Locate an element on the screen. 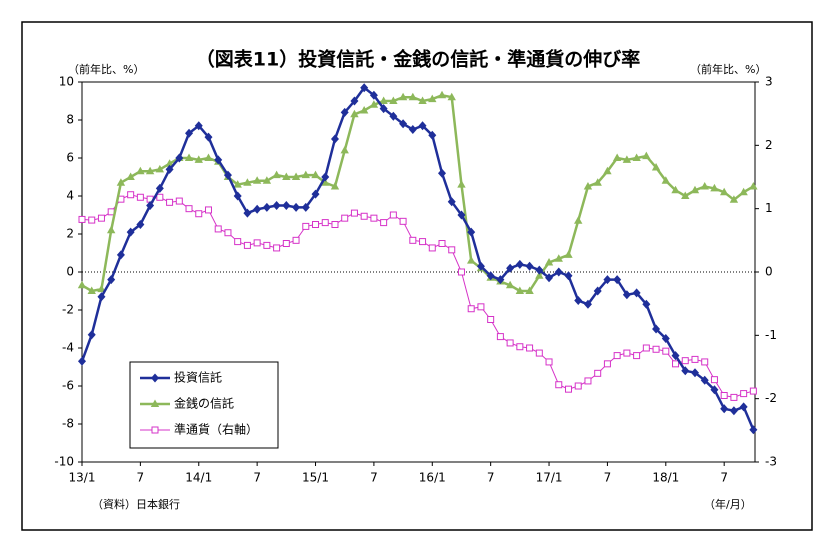 The image size is (836, 552). y-tick-label: -6 is located at coordinates (68, 386).